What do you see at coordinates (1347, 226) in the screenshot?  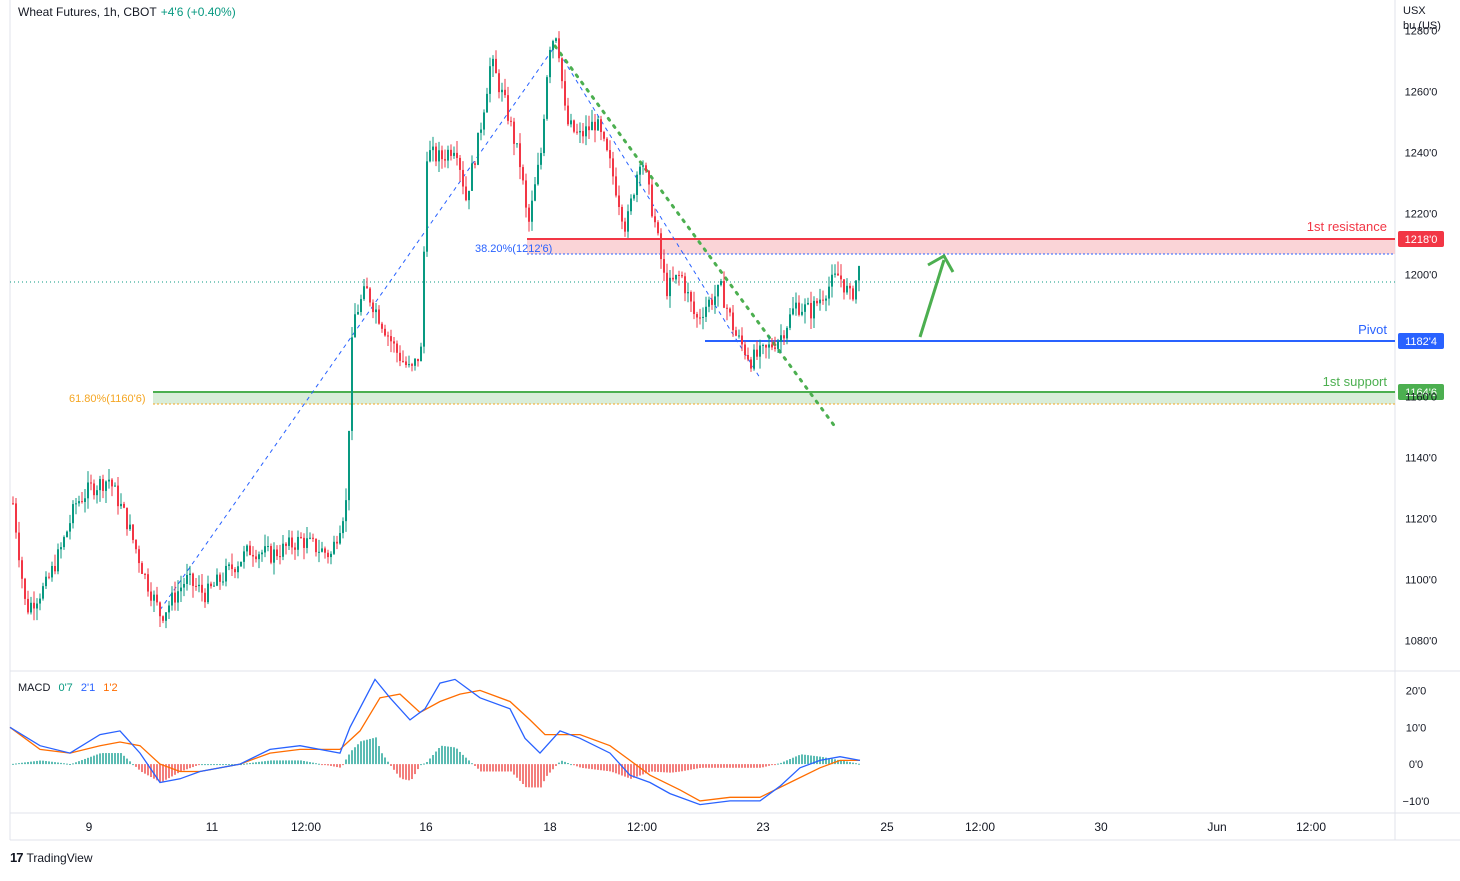 I see `resistance-label: 1st resistance` at bounding box center [1347, 226].